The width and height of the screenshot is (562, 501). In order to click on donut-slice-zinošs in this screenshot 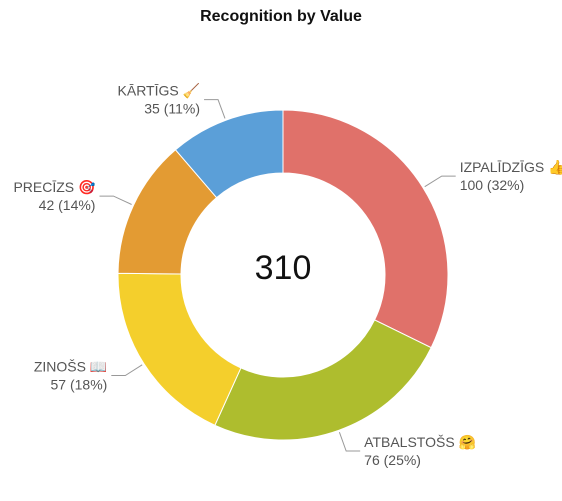, I will do `click(179, 349)`.